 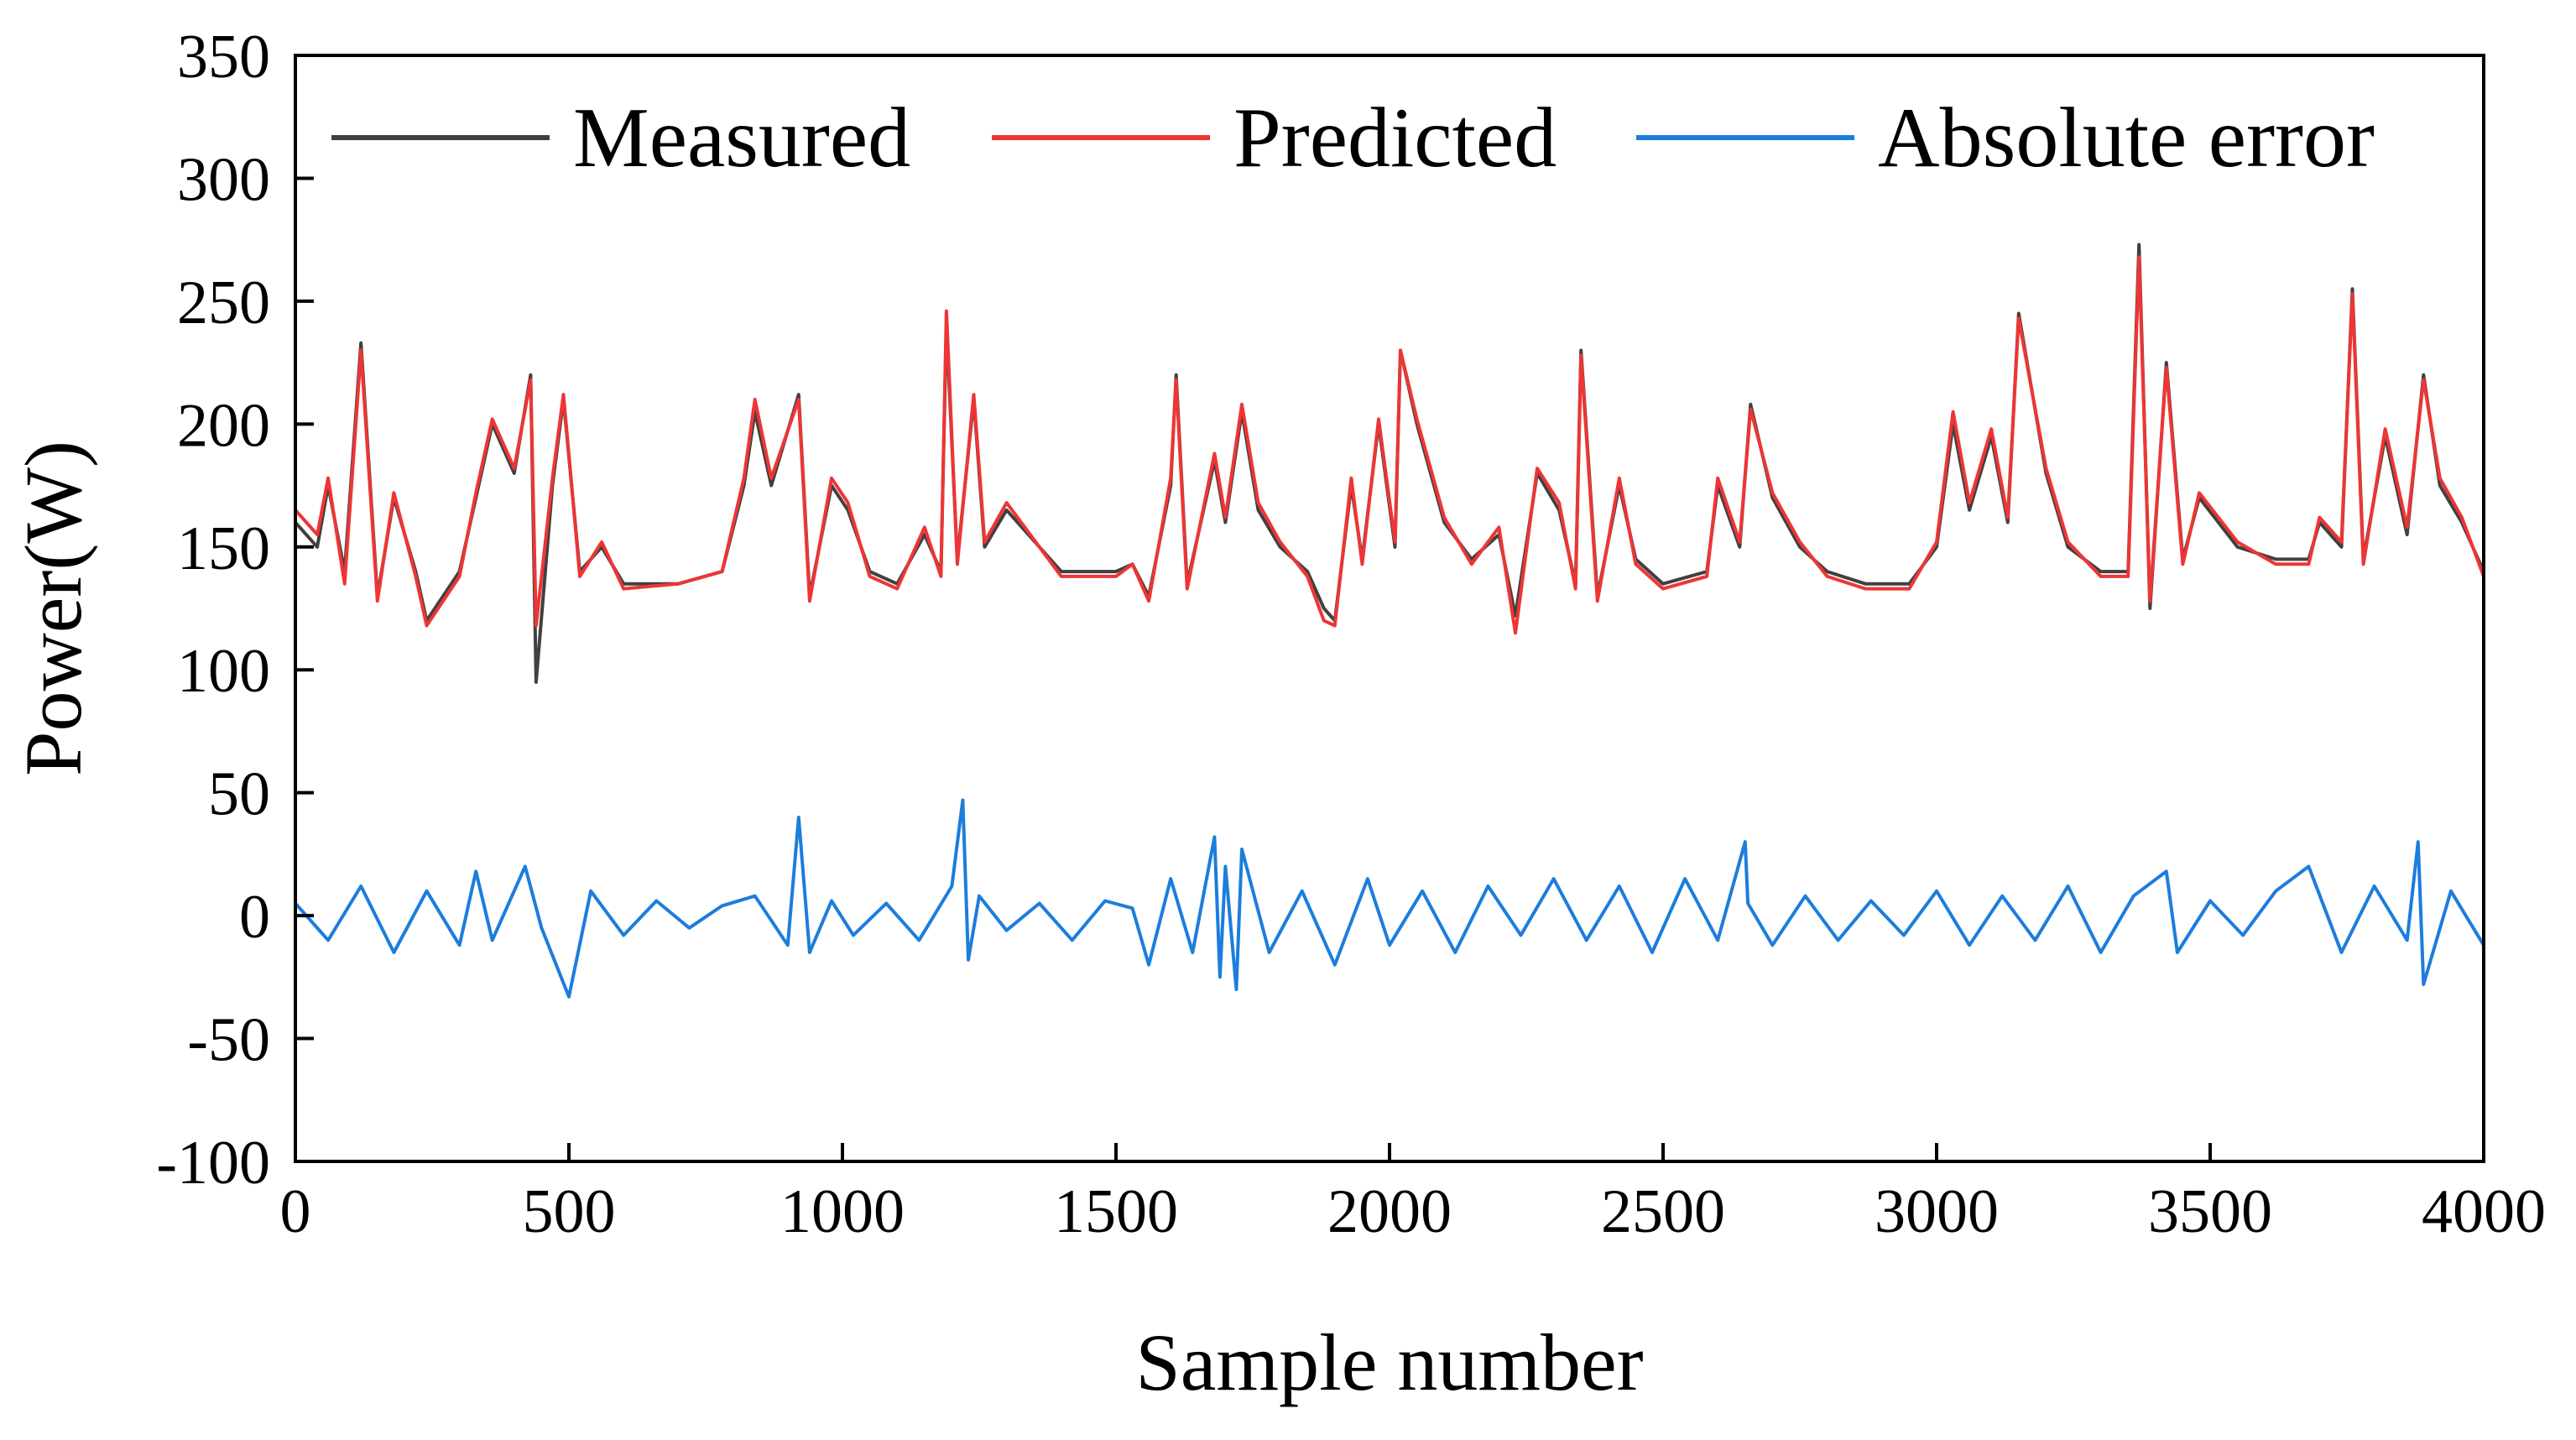 I want to click on y-tick-label-3: 50, so click(x=239, y=794).